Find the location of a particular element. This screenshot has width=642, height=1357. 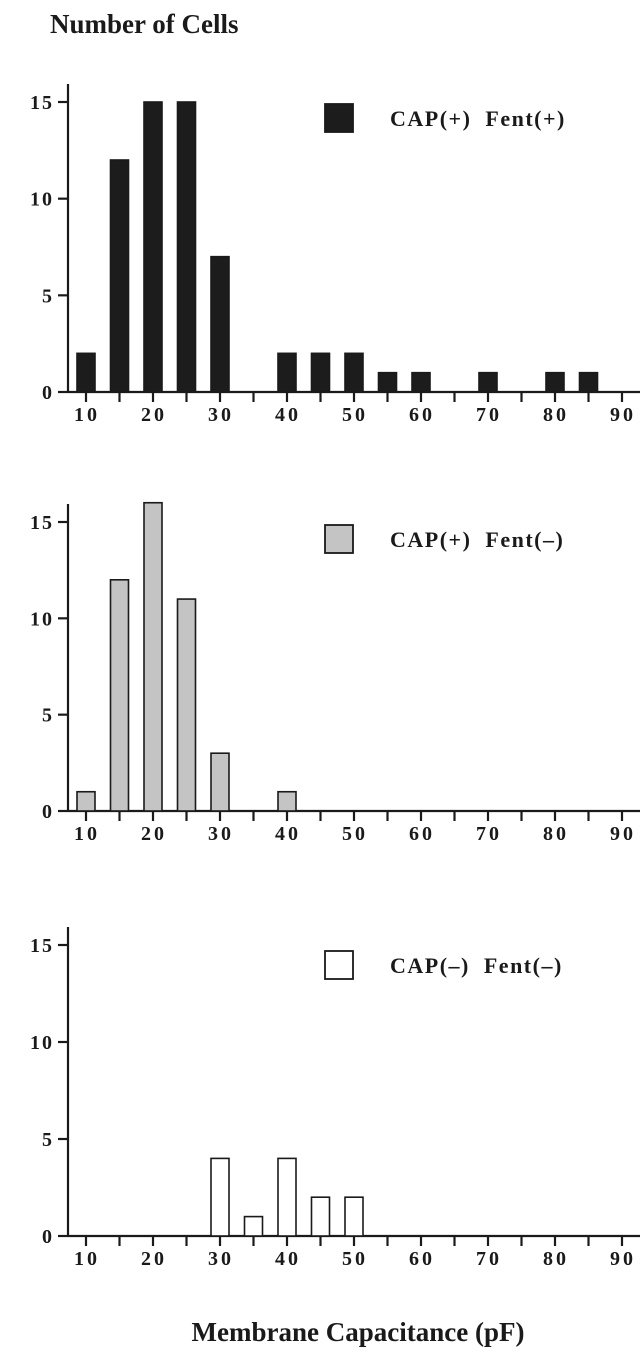

legend-label: CAP(+) Fent(+) is located at coordinates (478, 118).